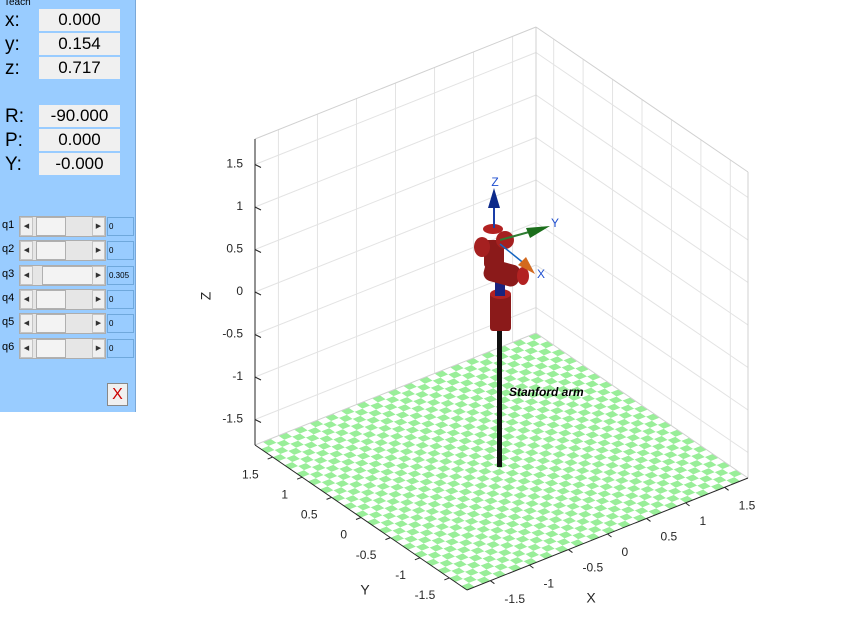 Image resolution: width=845 pixels, height=643 pixels. What do you see at coordinates (343, 535) in the screenshot?
I see `y-tick-label: 0` at bounding box center [343, 535].